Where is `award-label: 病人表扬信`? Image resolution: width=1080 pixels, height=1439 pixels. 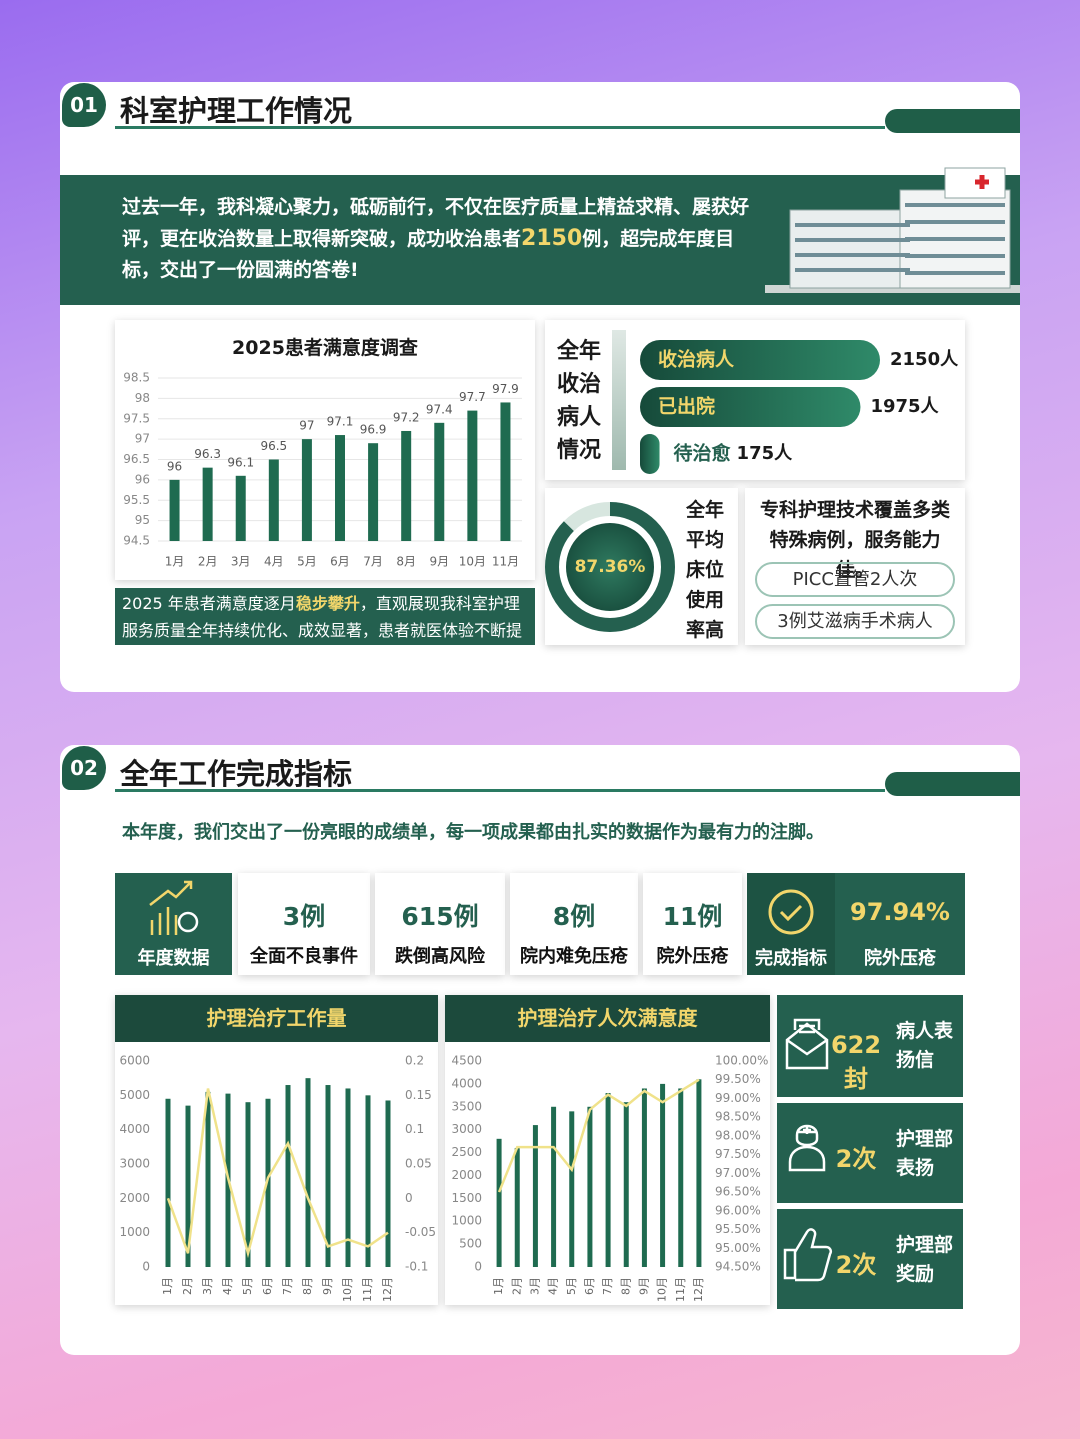 award-label: 病人表扬信 is located at coordinates (925, 1045).